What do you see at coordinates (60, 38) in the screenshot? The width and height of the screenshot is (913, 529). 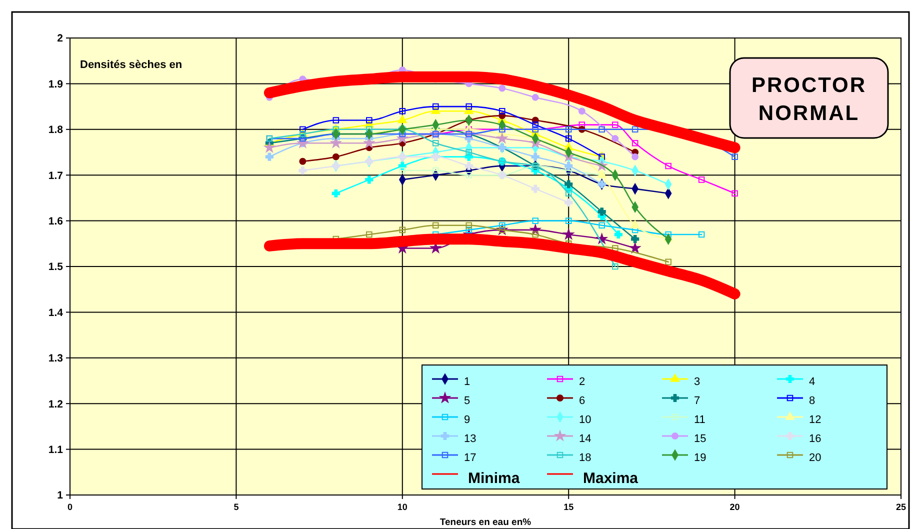 I see `y-tick-label: 2` at bounding box center [60, 38].